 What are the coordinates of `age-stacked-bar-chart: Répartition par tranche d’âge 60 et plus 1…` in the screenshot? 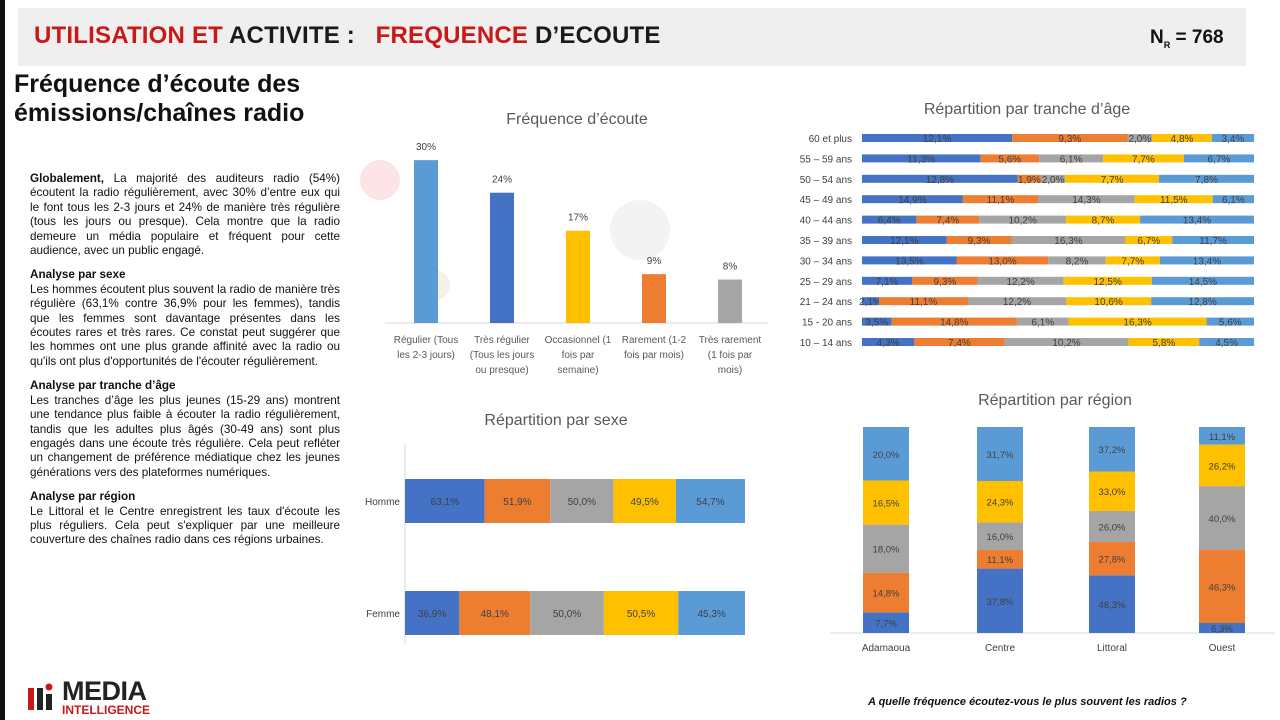 It's located at (1027, 225).